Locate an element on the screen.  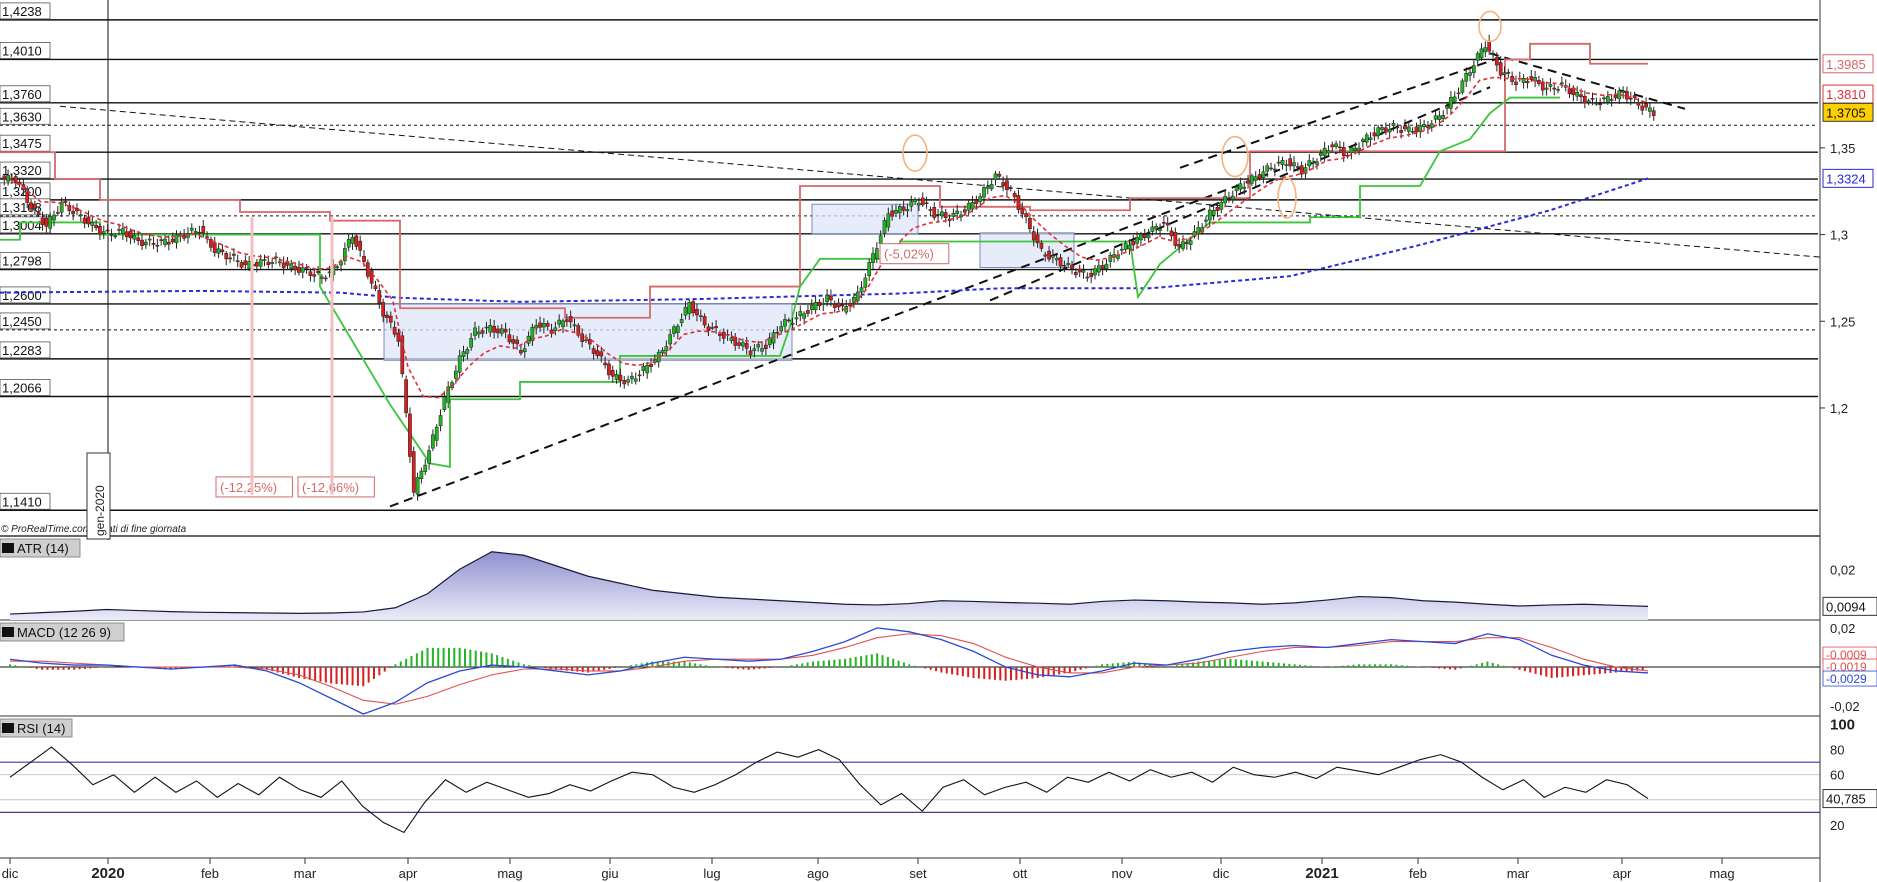
macd-last-label-1: -0,0019 is located at coordinates (1846, 667).